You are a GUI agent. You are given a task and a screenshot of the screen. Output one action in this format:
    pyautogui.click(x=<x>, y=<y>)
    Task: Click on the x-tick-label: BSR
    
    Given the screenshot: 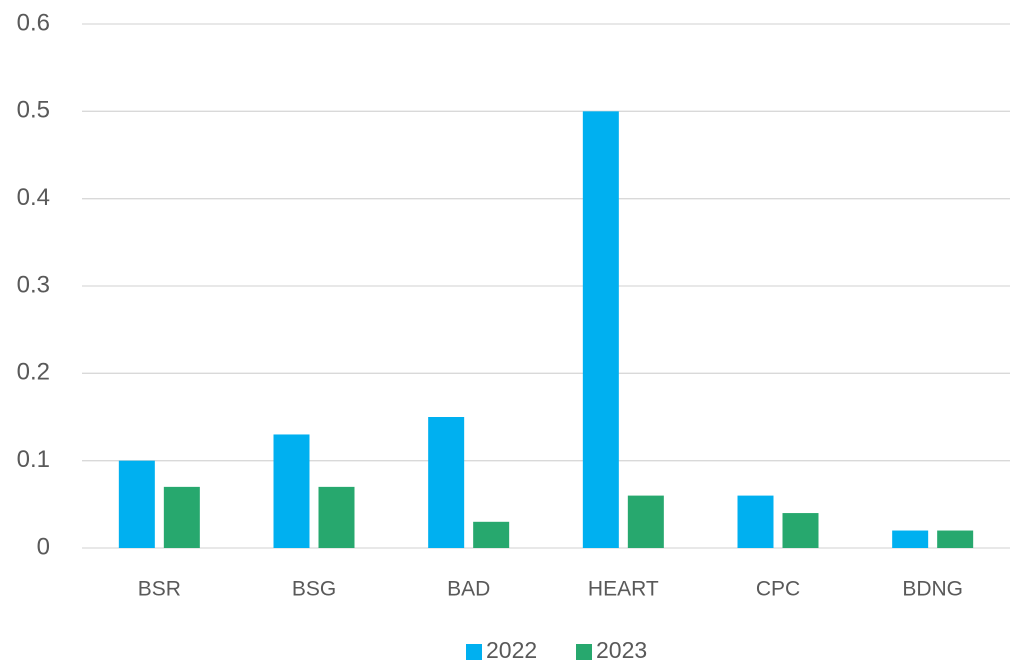 What is the action you would take?
    pyautogui.click(x=159, y=589)
    